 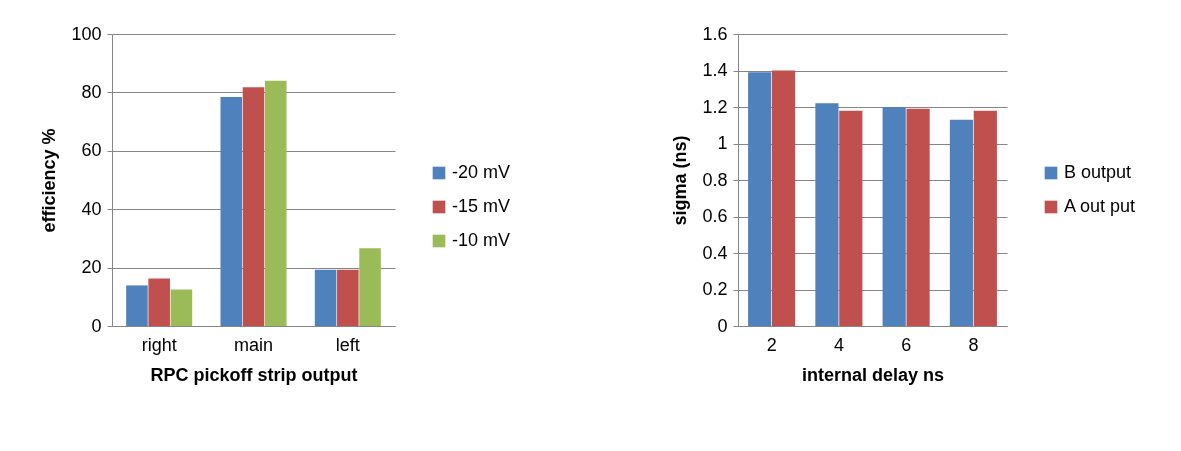 I want to click on legend-label: A out put, so click(x=1100, y=206).